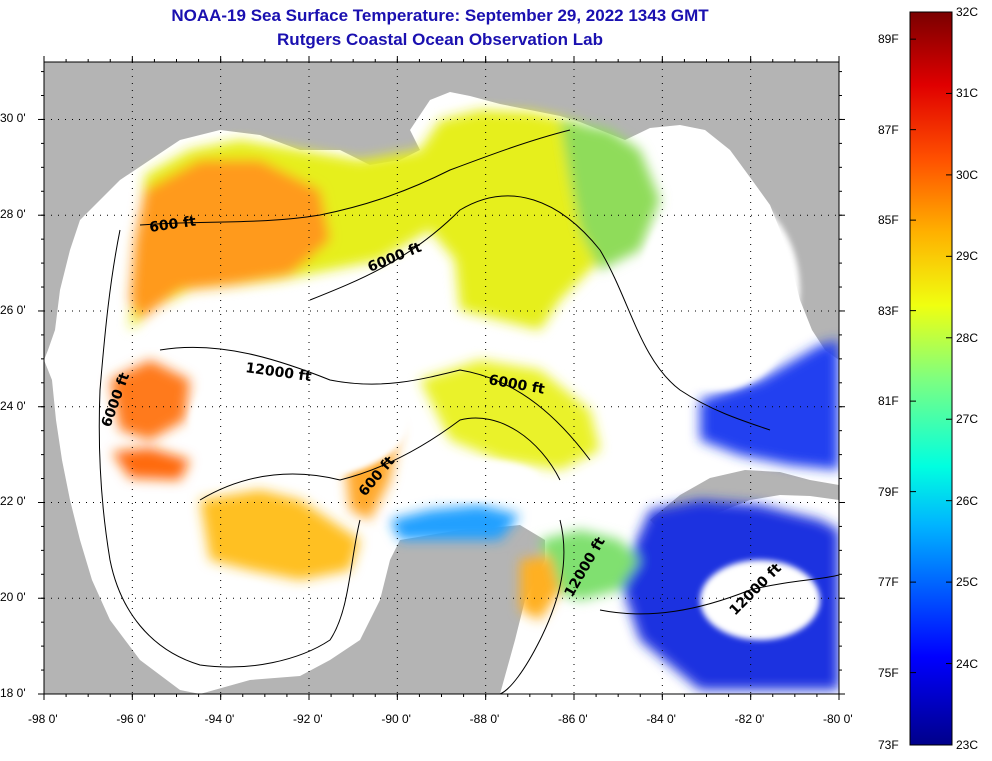 The image size is (992, 761). I want to click on colorbar-fahrenheit-label: 75F, so click(888, 672).